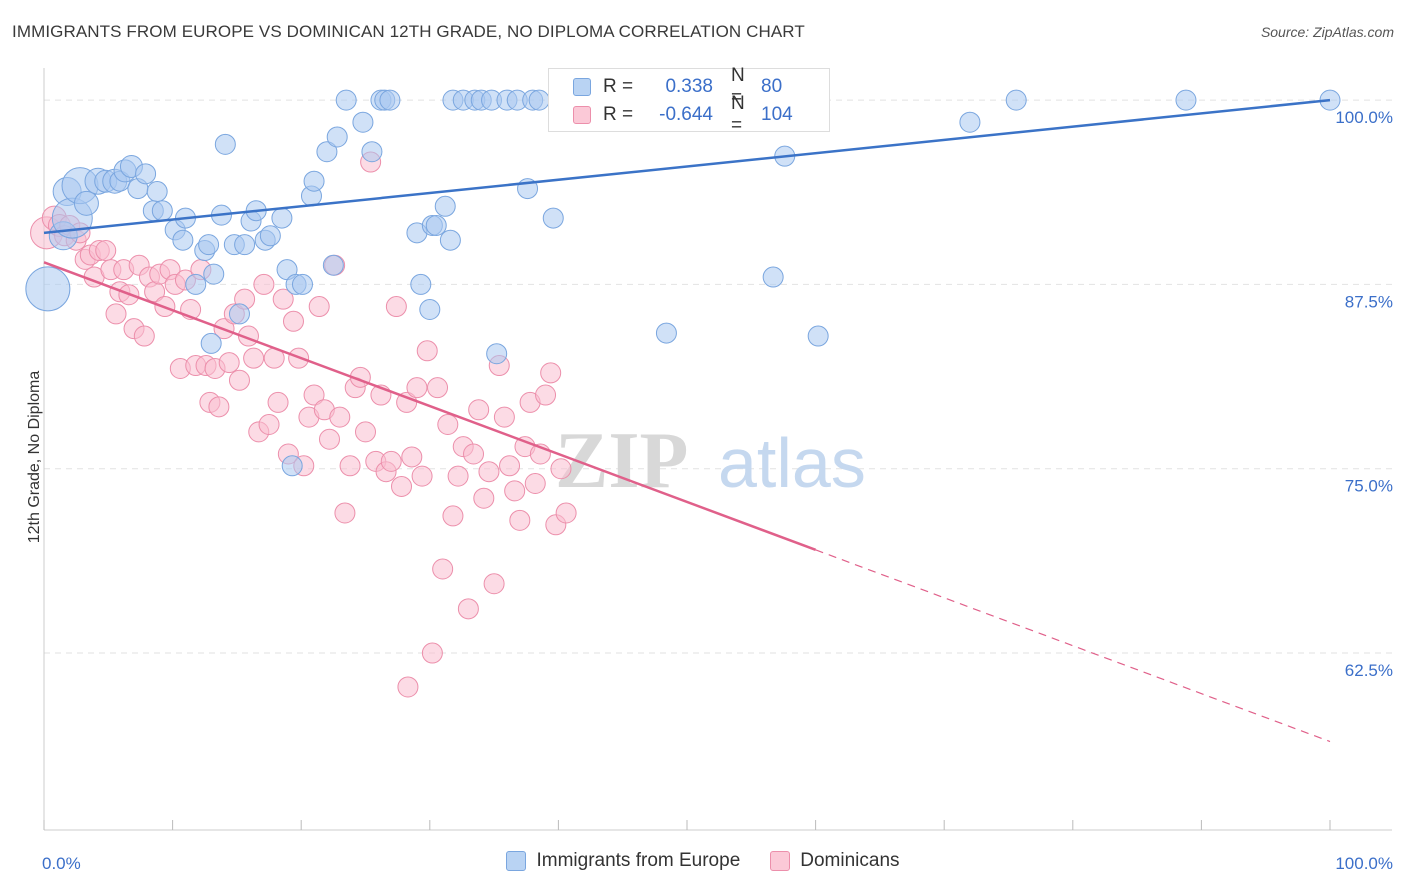  I want to click on x-tick-label: 0.0%, so click(61, 863).